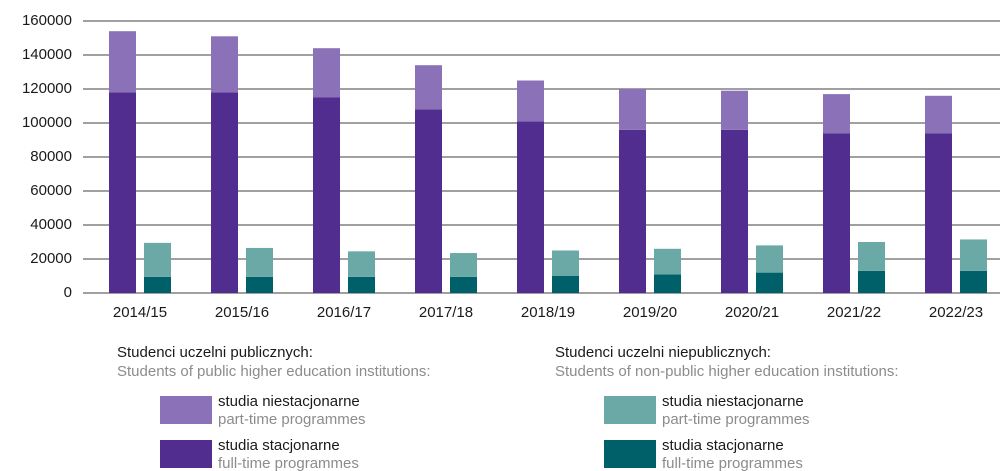 Image resolution: width=1005 pixels, height=471 pixels. I want to click on x-tick-label: 2019/20, so click(650, 312).